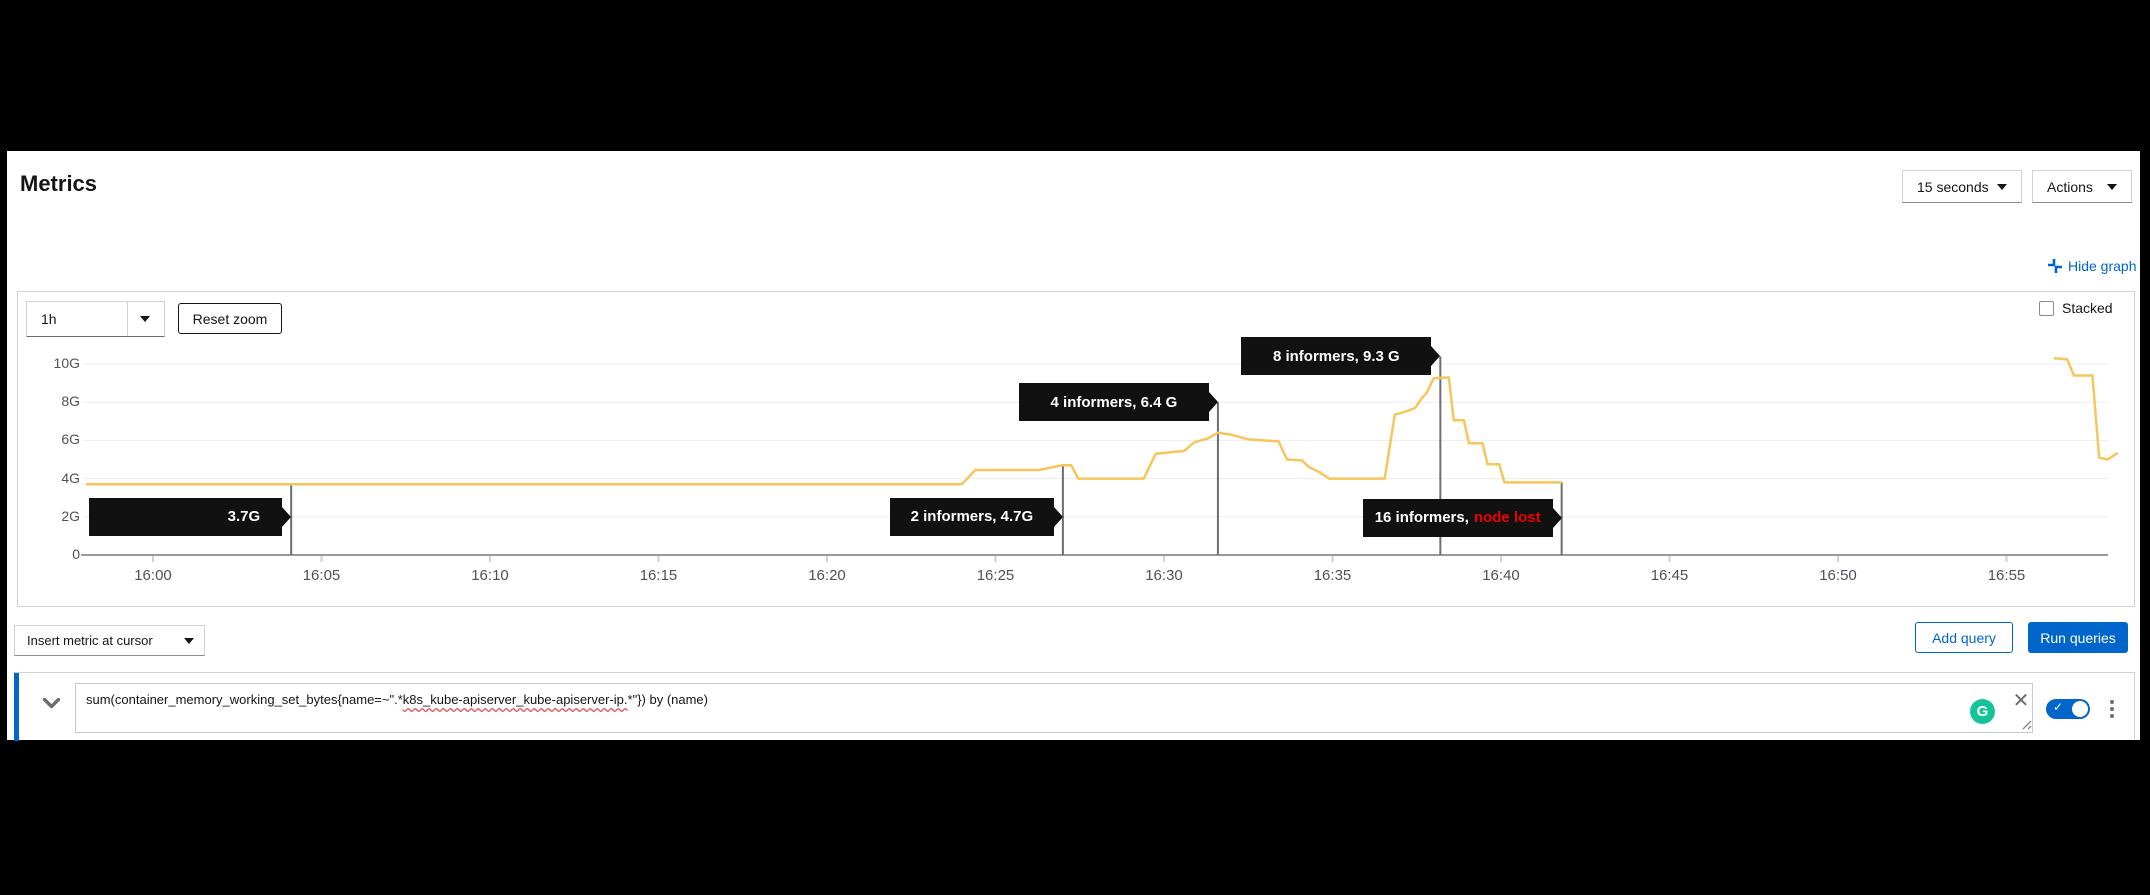 This screenshot has height=895, width=2150. I want to click on x-axis-label: 16:55, so click(2006, 575).